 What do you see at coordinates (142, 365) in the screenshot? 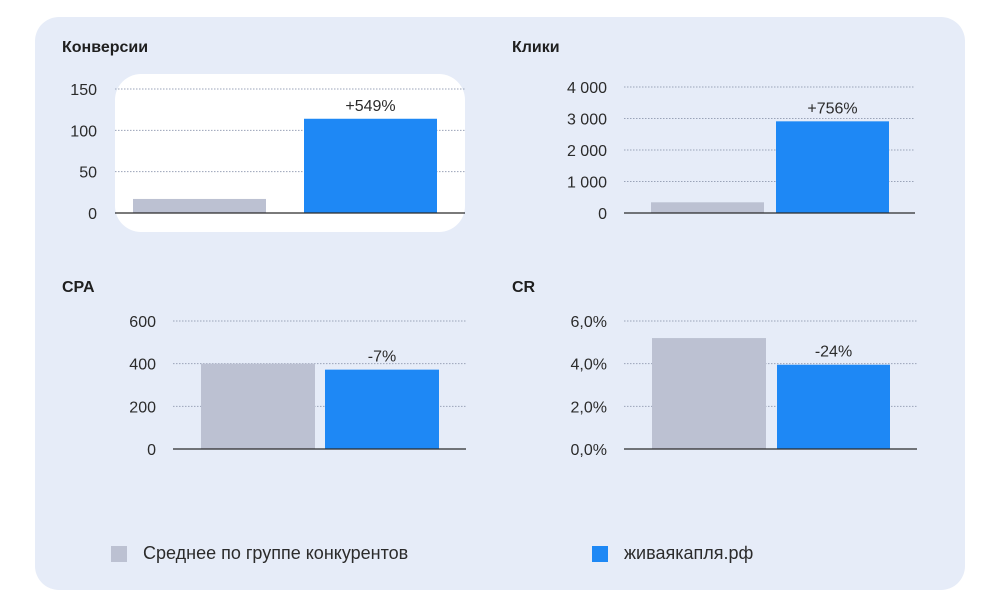
I see `y-tick-label-cpa: 400` at bounding box center [142, 365].